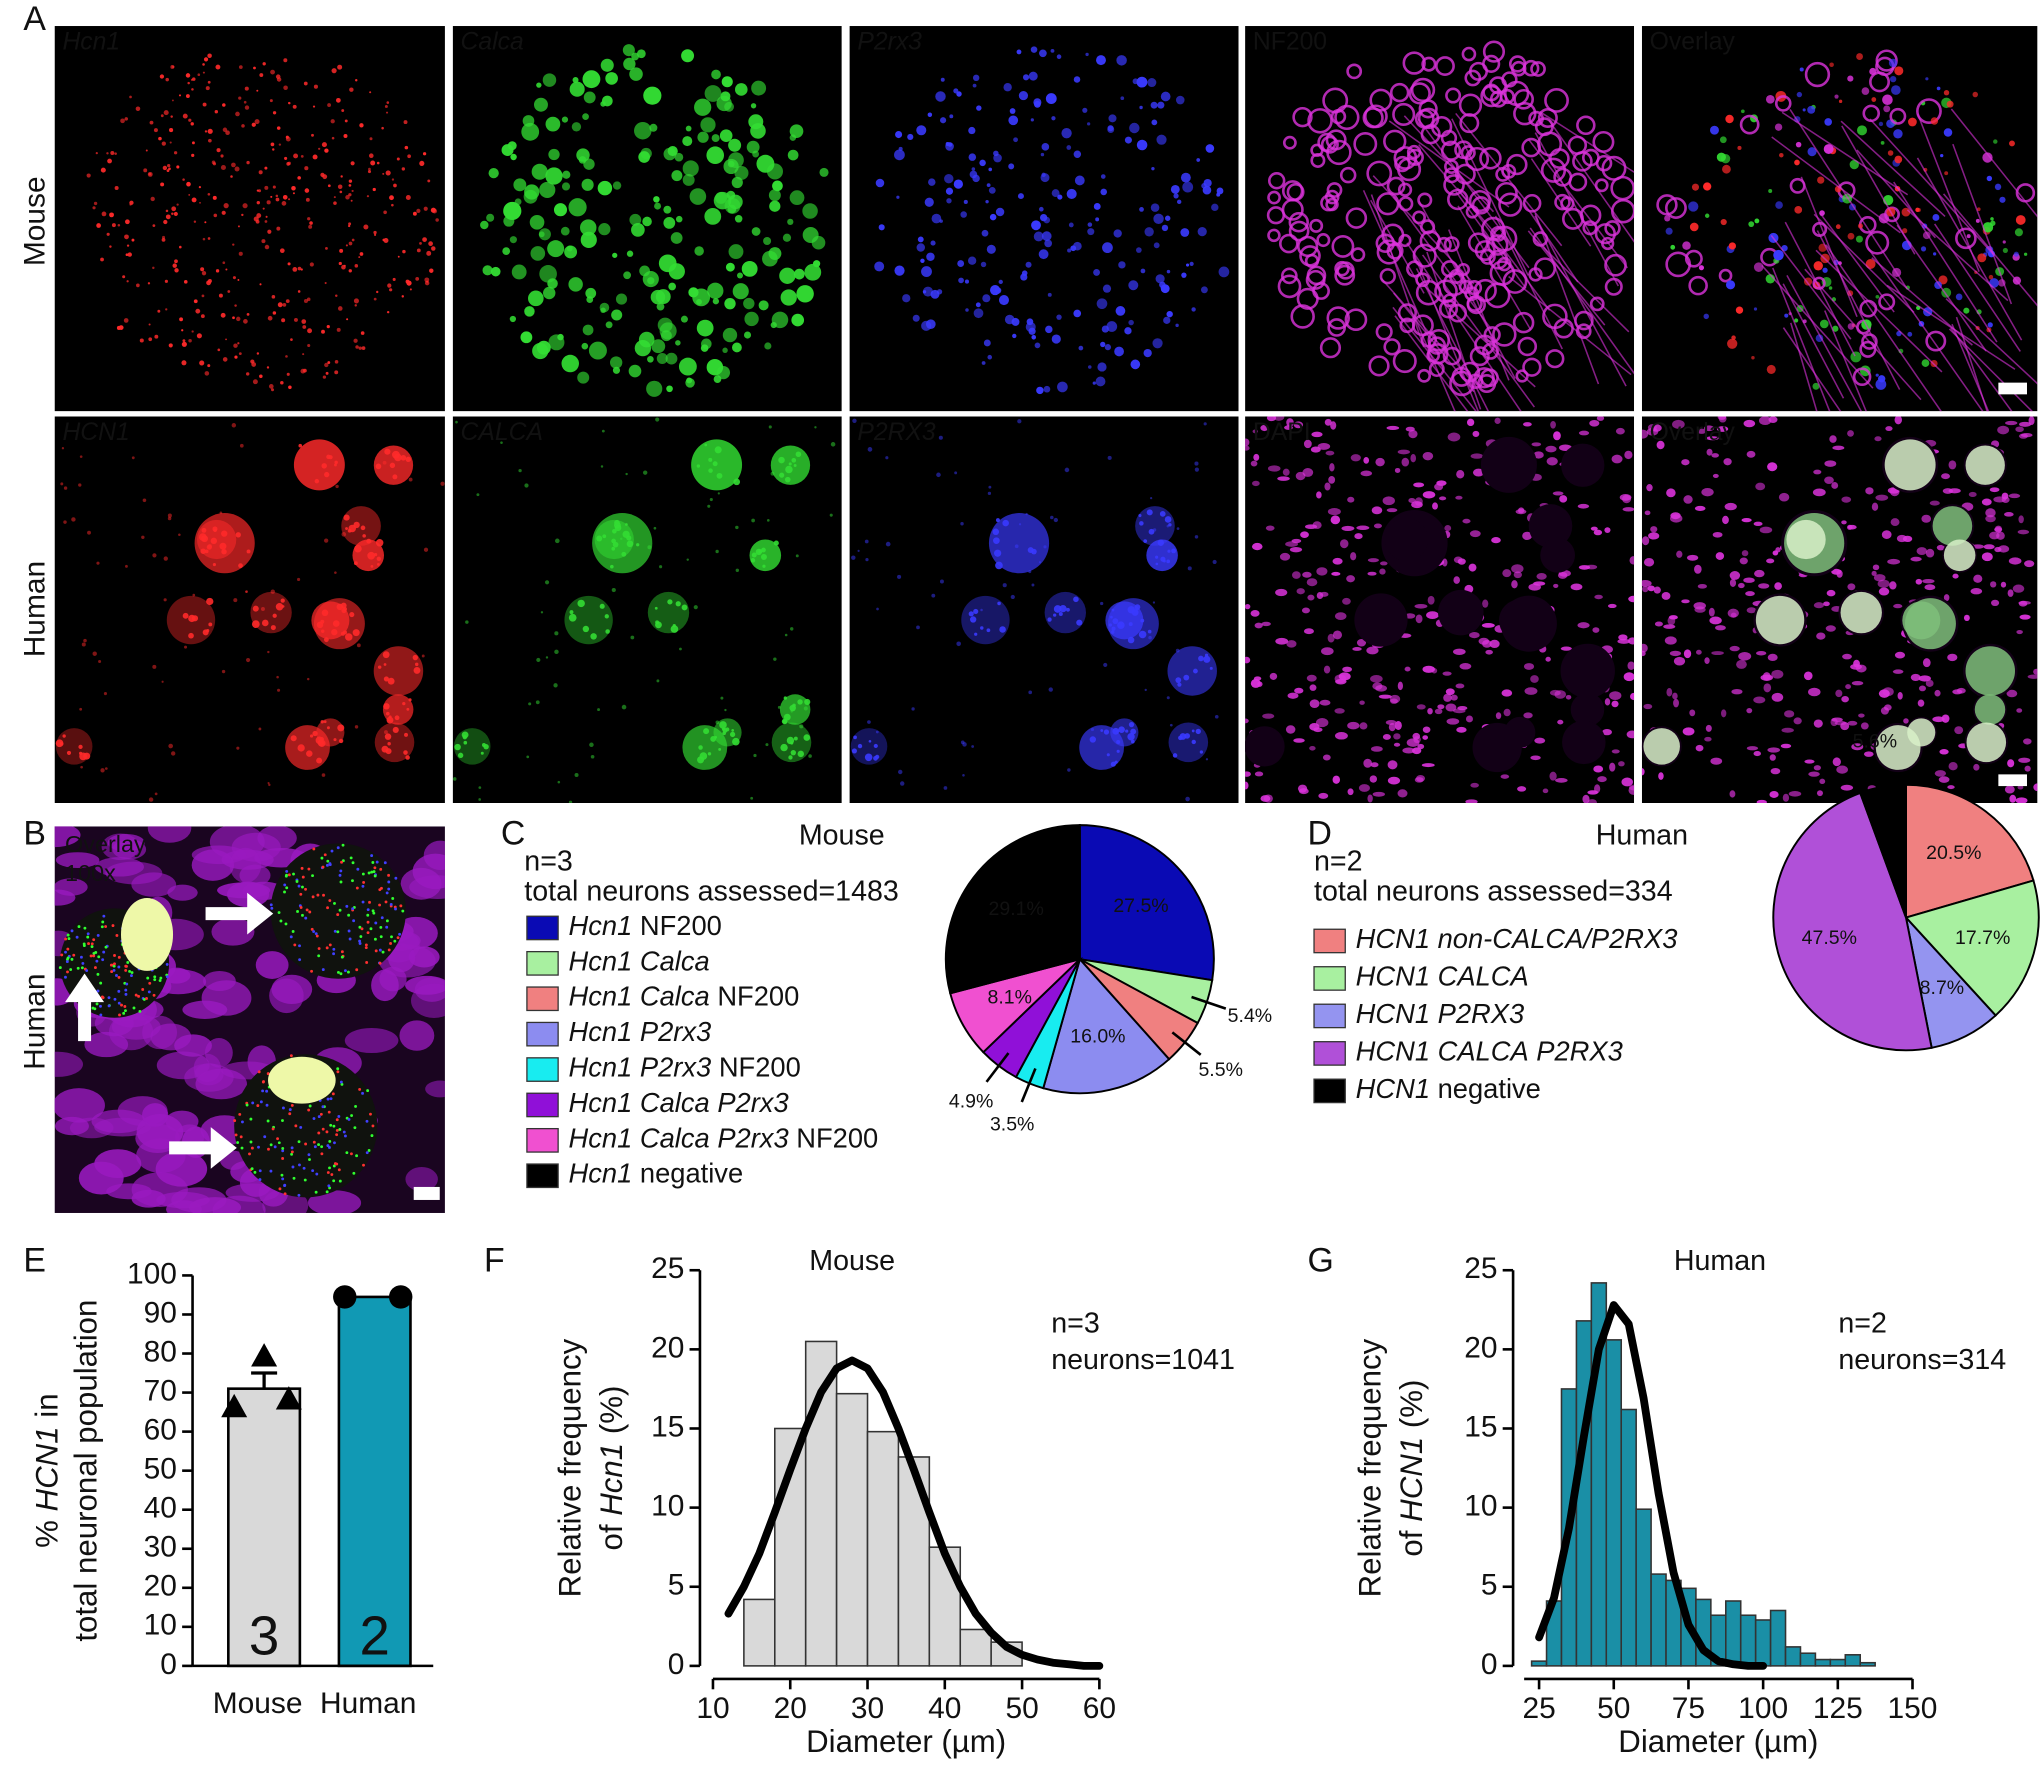  What do you see at coordinates (542, 1176) in the screenshot?
I see `legend-swatch` at bounding box center [542, 1176].